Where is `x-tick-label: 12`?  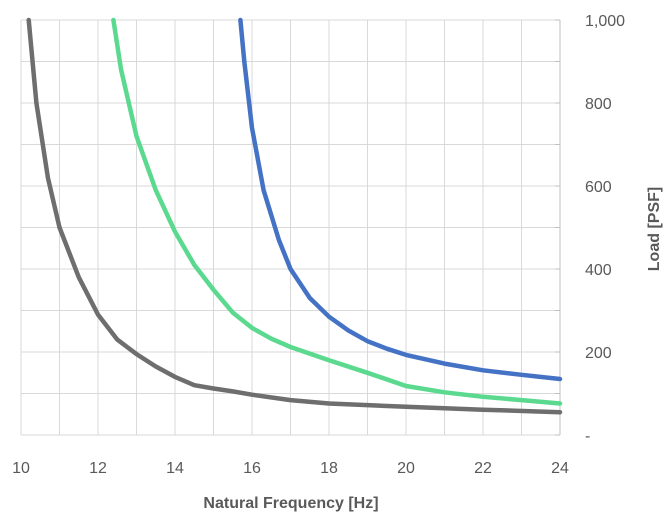
x-tick-label: 12 is located at coordinates (98, 468).